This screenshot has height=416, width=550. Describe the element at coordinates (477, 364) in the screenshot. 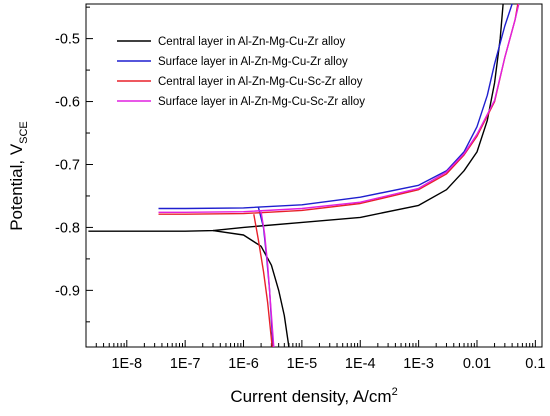

I see `x-tick-label: 0.01` at that location.